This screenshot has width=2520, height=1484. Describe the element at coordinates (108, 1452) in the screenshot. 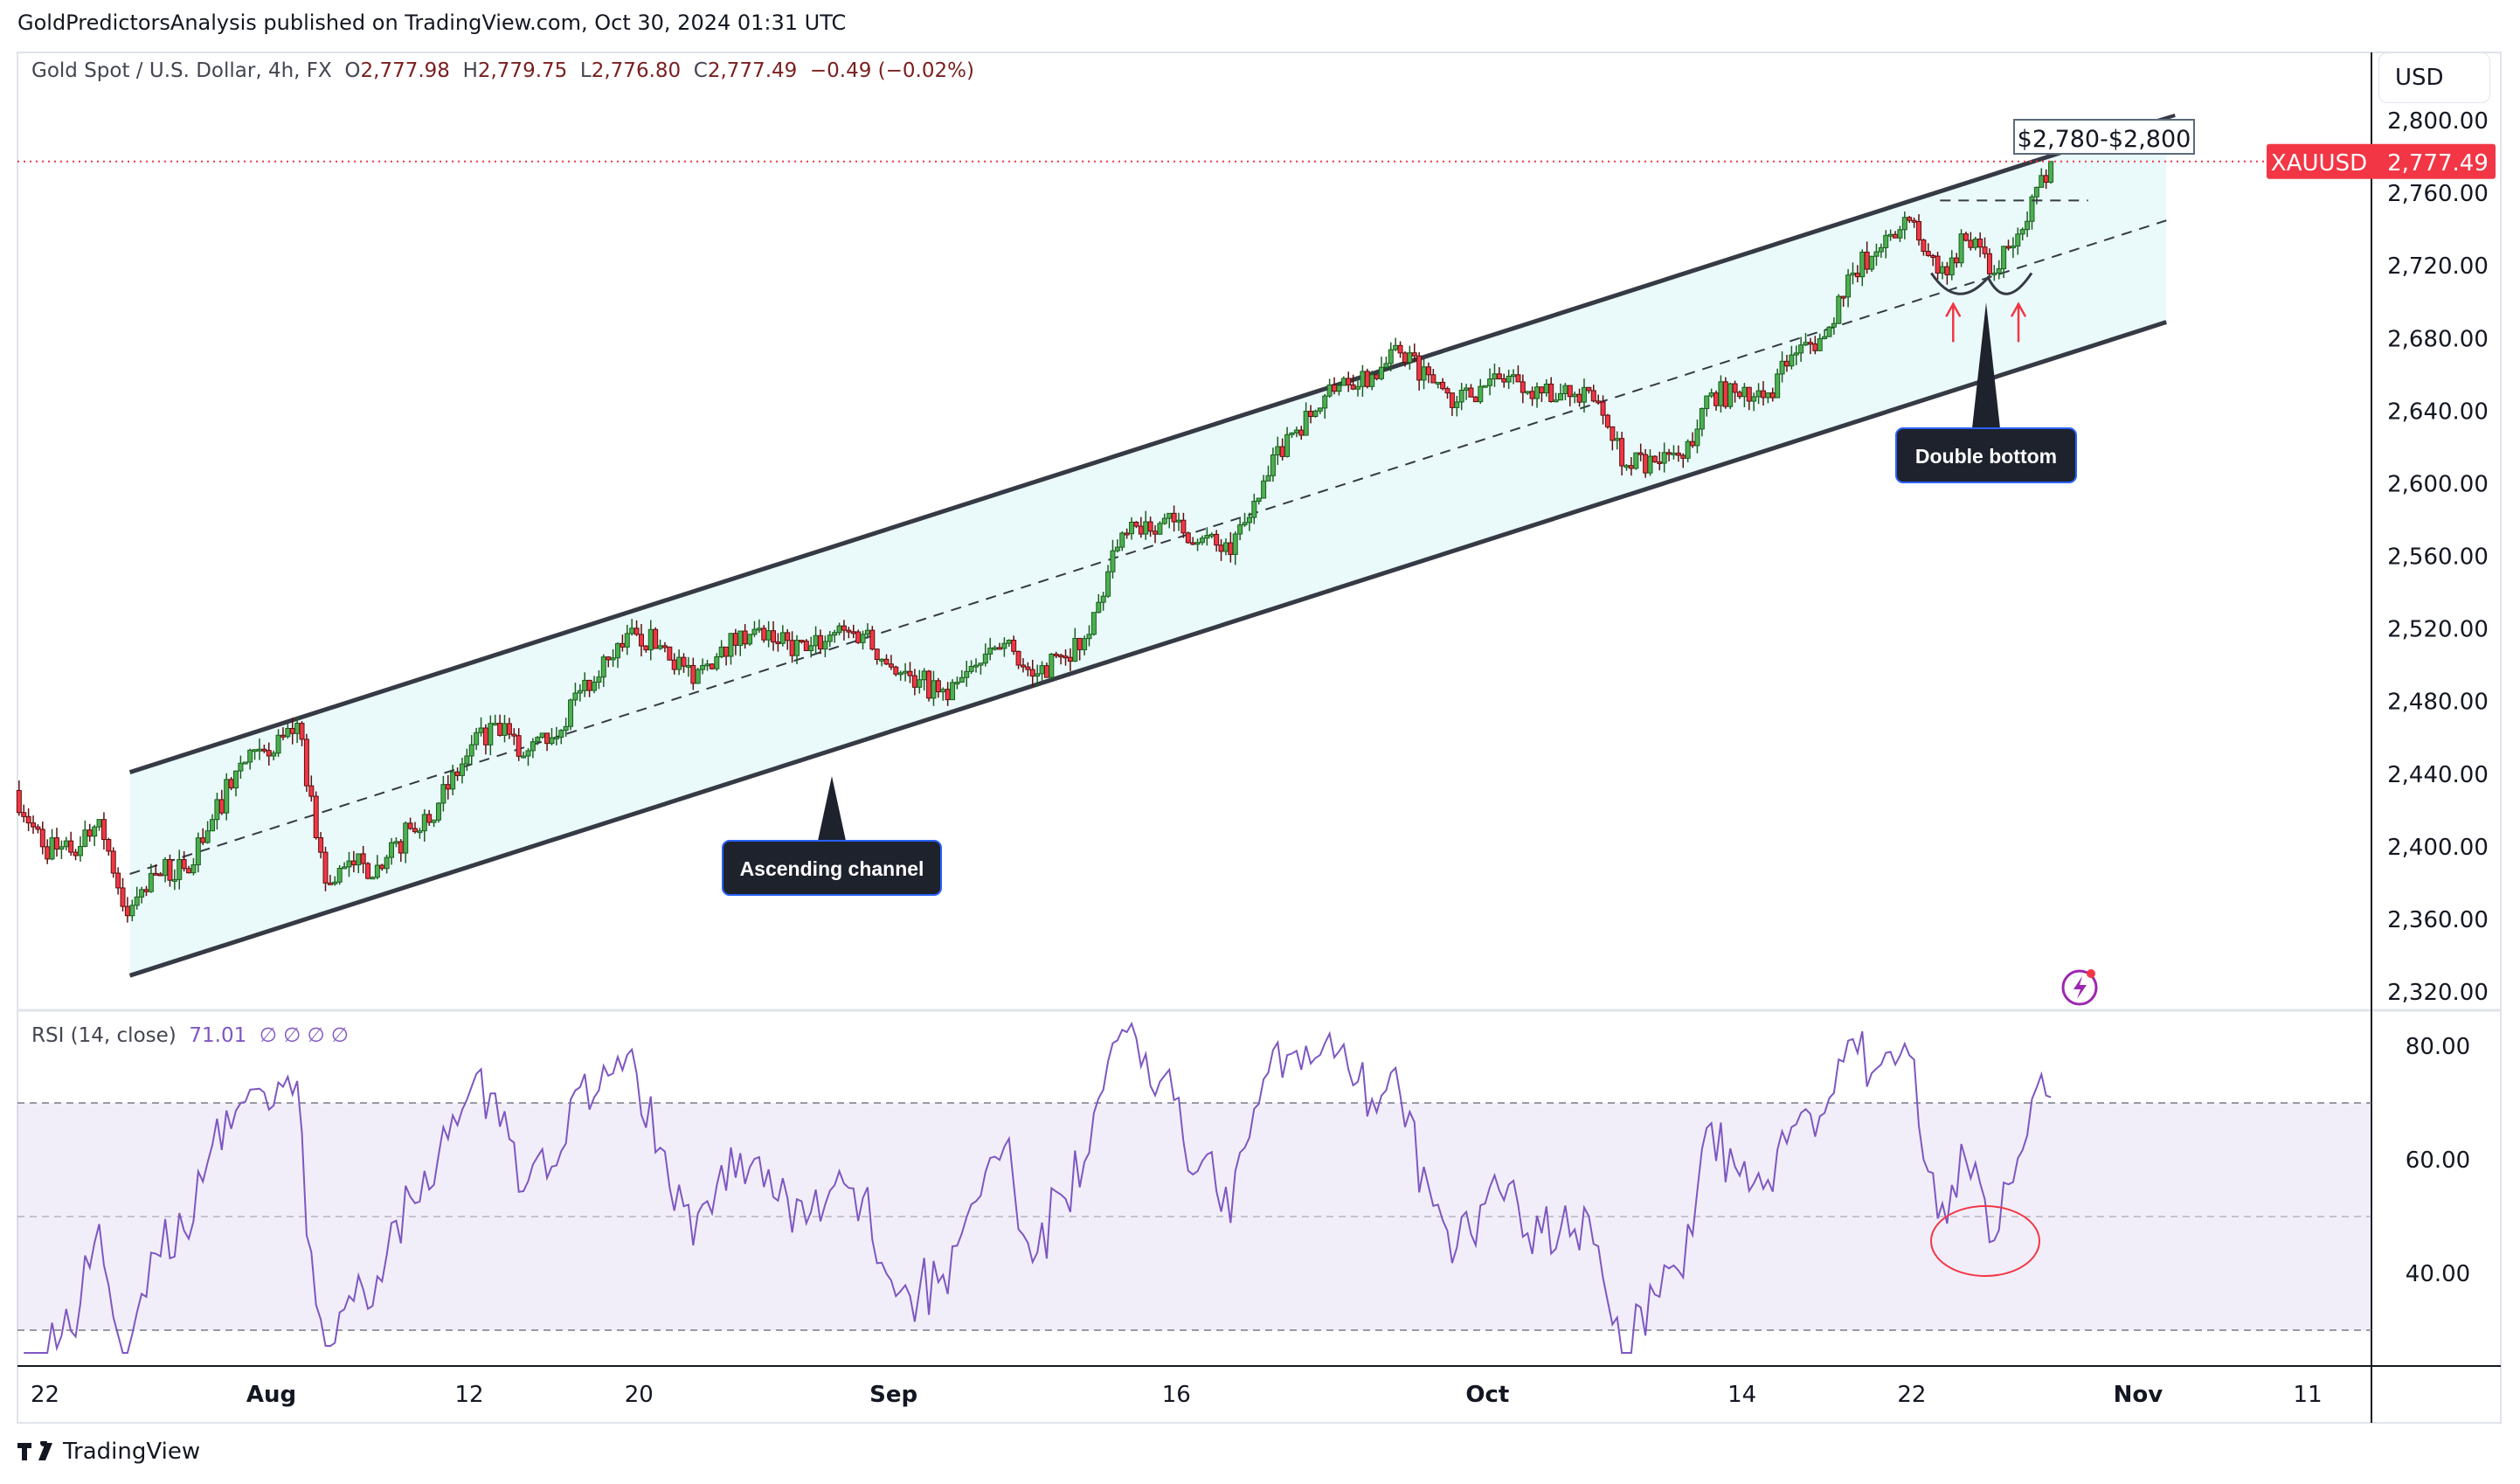

I see `tradingview-logo: TradingView` at that location.